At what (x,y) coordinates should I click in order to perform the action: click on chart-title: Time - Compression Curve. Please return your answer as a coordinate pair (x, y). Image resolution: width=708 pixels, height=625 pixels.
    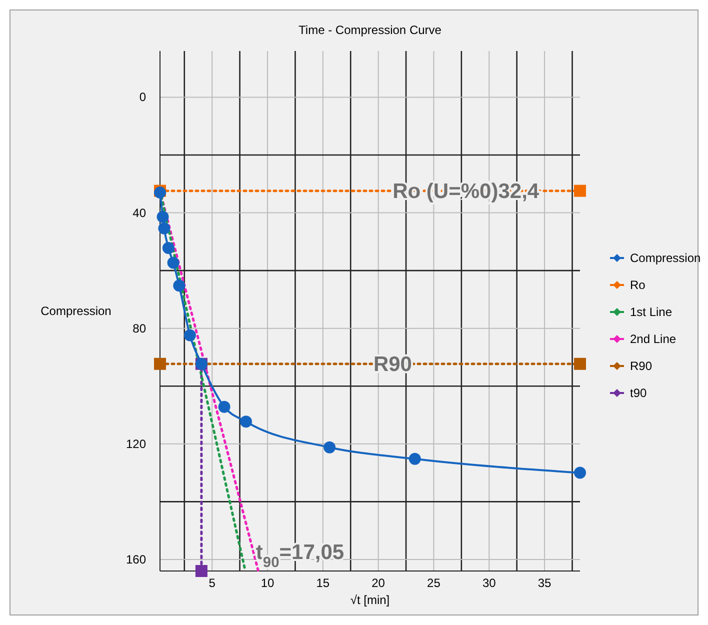
    Looking at the image, I should click on (370, 30).